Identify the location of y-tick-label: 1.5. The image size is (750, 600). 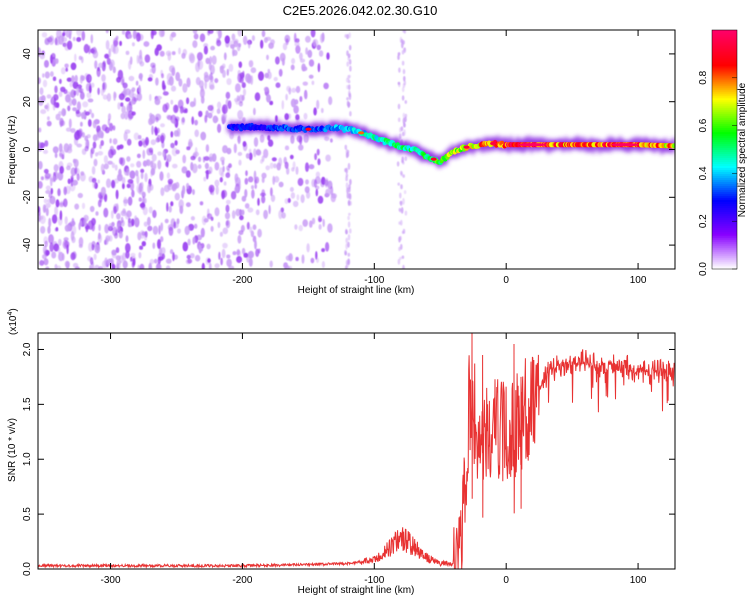
(27, 404).